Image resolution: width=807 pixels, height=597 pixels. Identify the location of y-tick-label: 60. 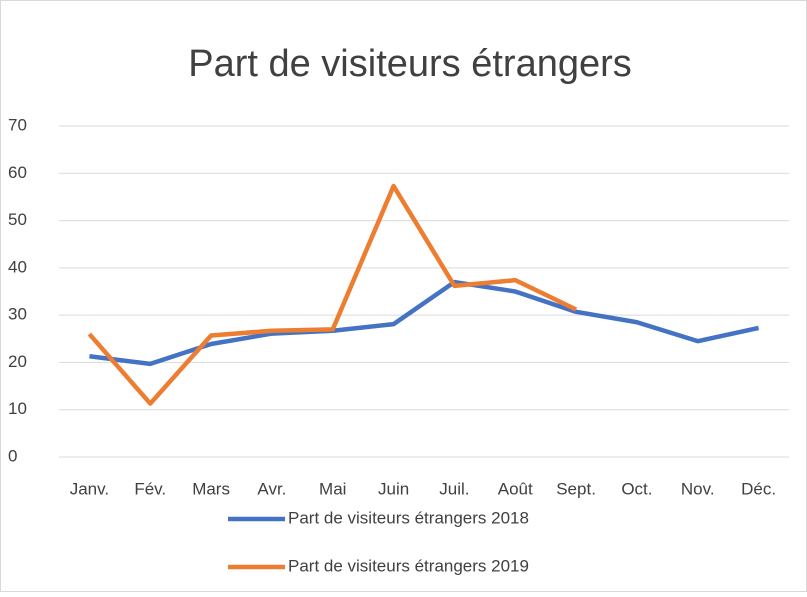
(17, 172).